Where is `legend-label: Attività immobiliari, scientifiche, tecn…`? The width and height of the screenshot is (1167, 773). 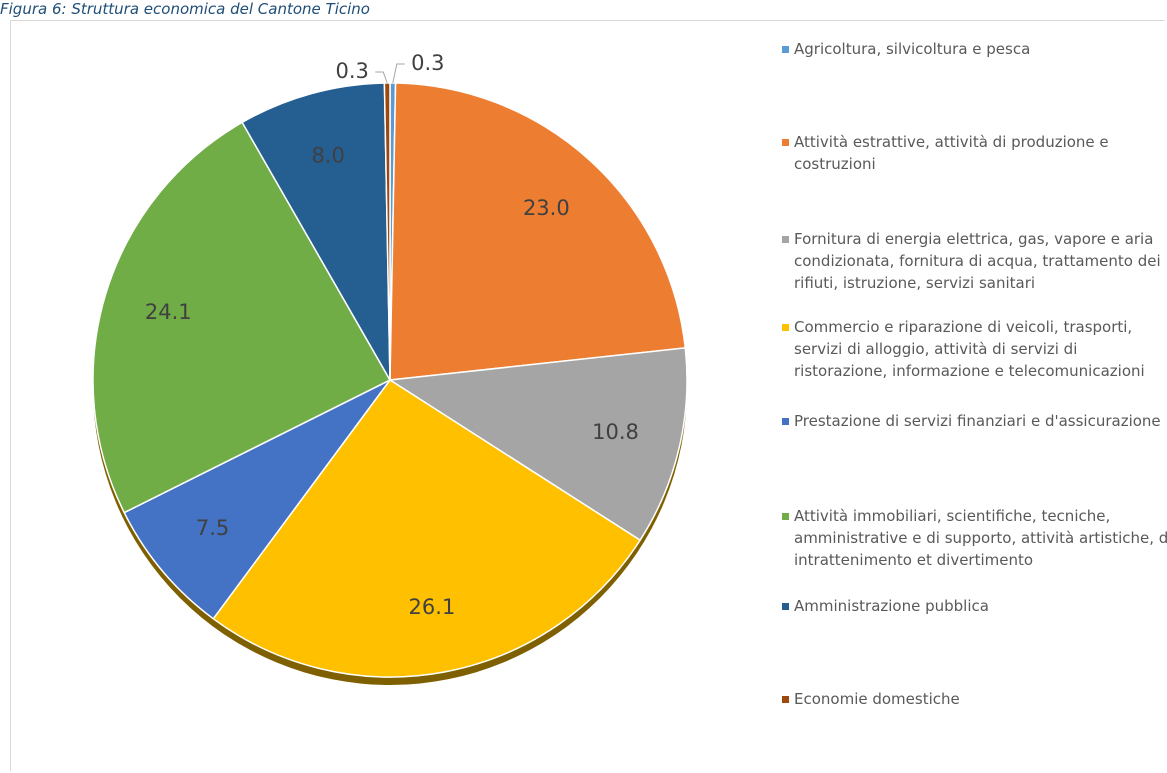
legend-label: Attività immobiliari, scientifiche, tecn… is located at coordinates (980, 538).